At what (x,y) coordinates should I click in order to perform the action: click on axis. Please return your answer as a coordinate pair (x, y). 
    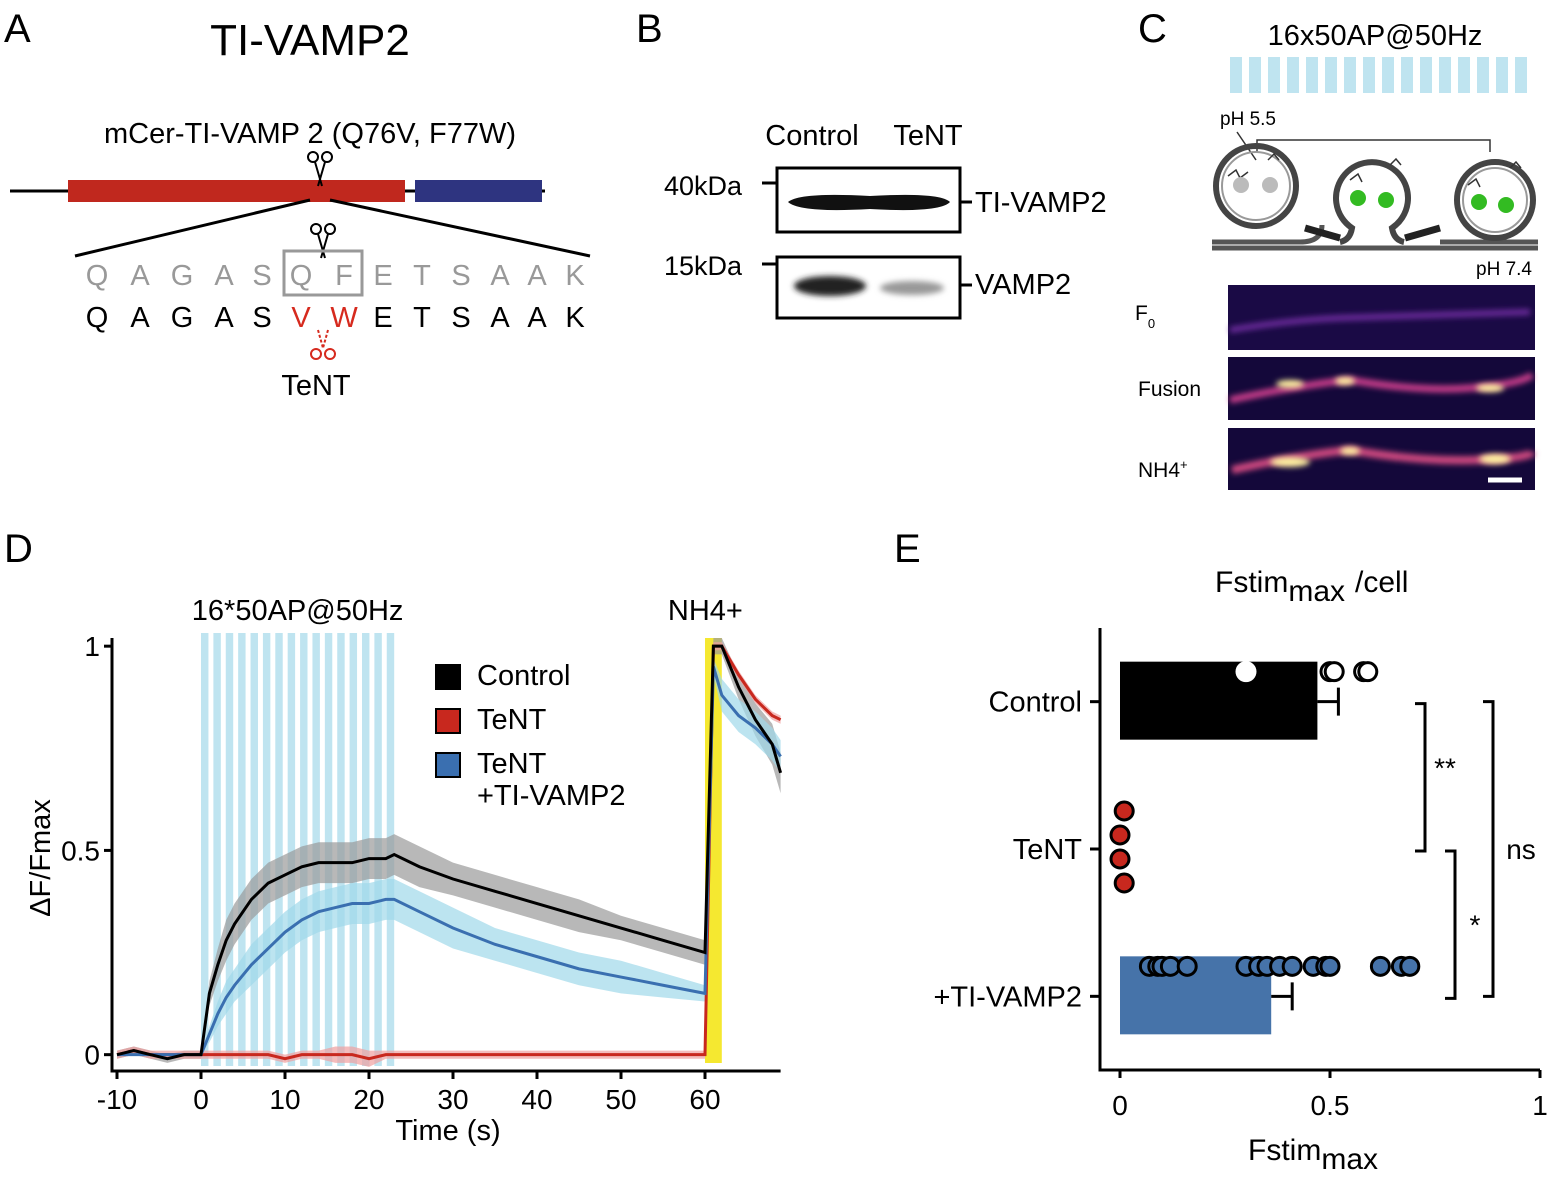
    Looking at the image, I should click on (1319, 850).